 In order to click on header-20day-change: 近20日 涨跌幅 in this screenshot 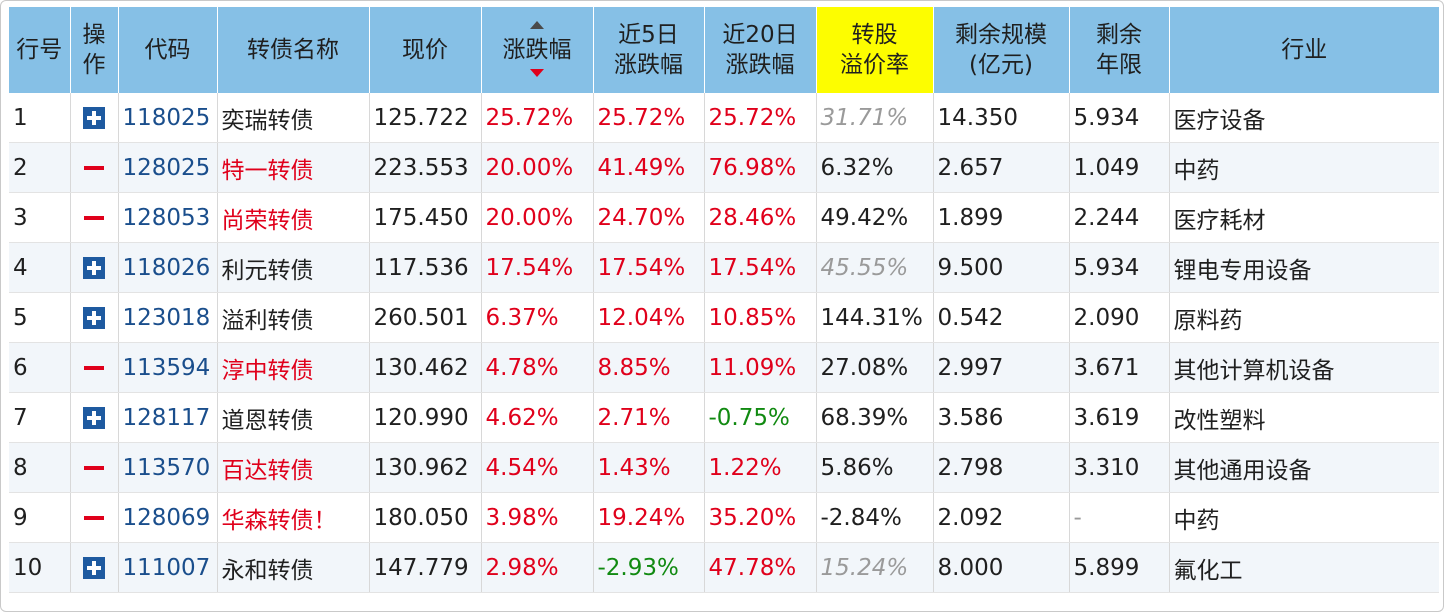, I will do `click(760, 50)`.